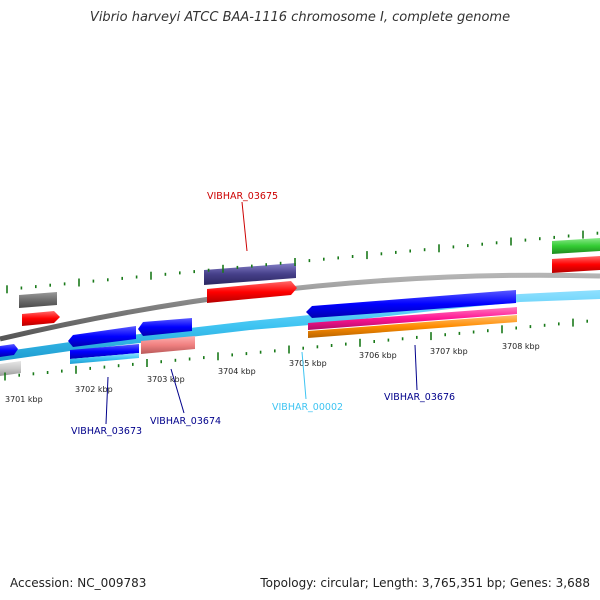 This screenshot has width=600, height=600. What do you see at coordinates (166, 379) in the screenshot?
I see `scale-label: 3703 kbp` at bounding box center [166, 379].